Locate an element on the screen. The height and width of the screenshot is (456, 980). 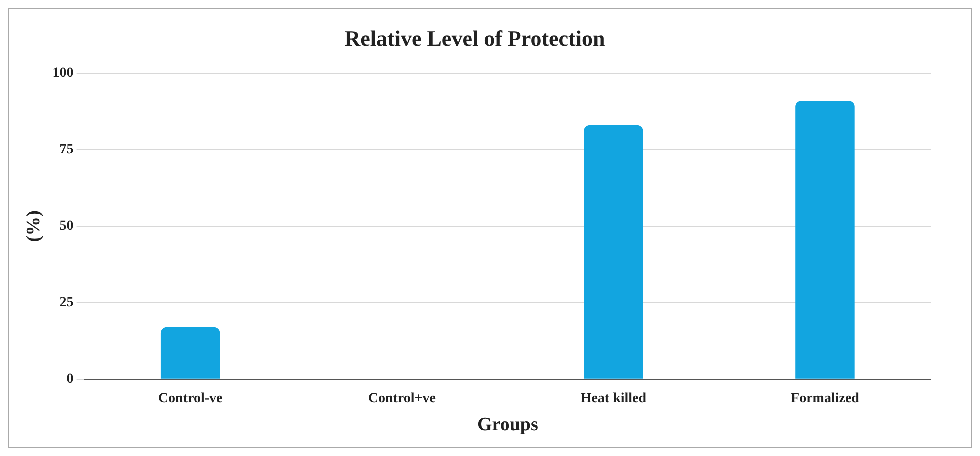
chart-title: Relative Level of Protection is located at coordinates (475, 38).